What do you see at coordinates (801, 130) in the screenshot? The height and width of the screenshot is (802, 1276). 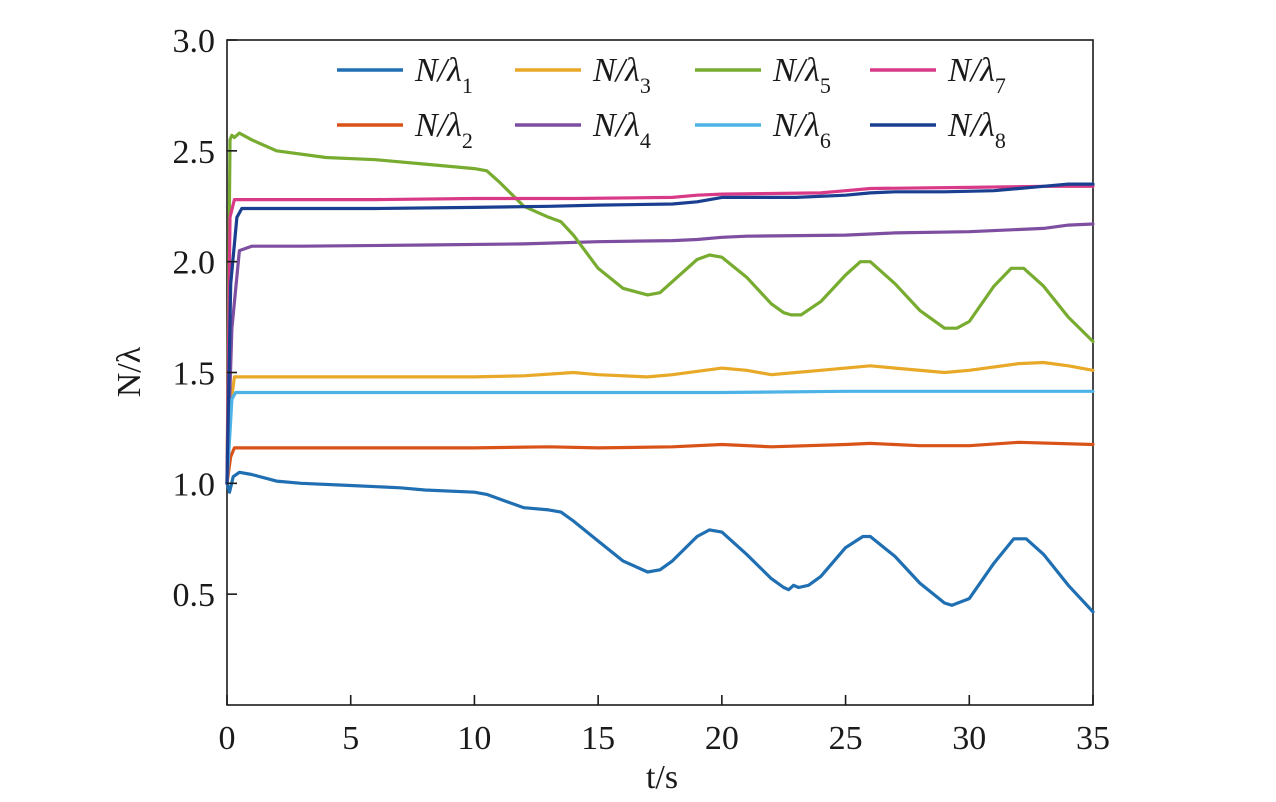 I see `legend-label-6: N/λ6` at bounding box center [801, 130].